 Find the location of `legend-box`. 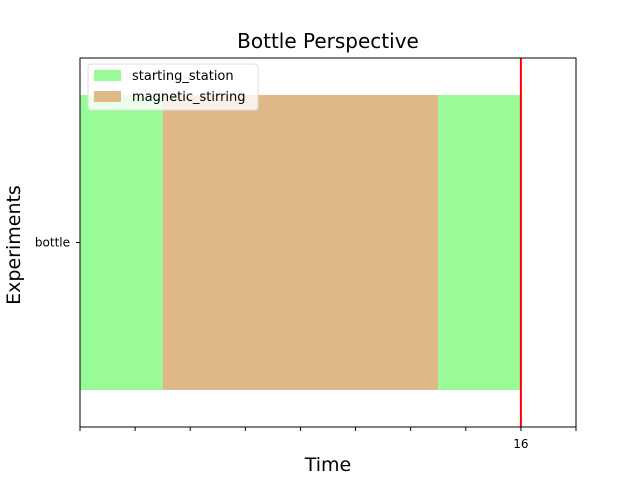

legend-box is located at coordinates (173, 87).